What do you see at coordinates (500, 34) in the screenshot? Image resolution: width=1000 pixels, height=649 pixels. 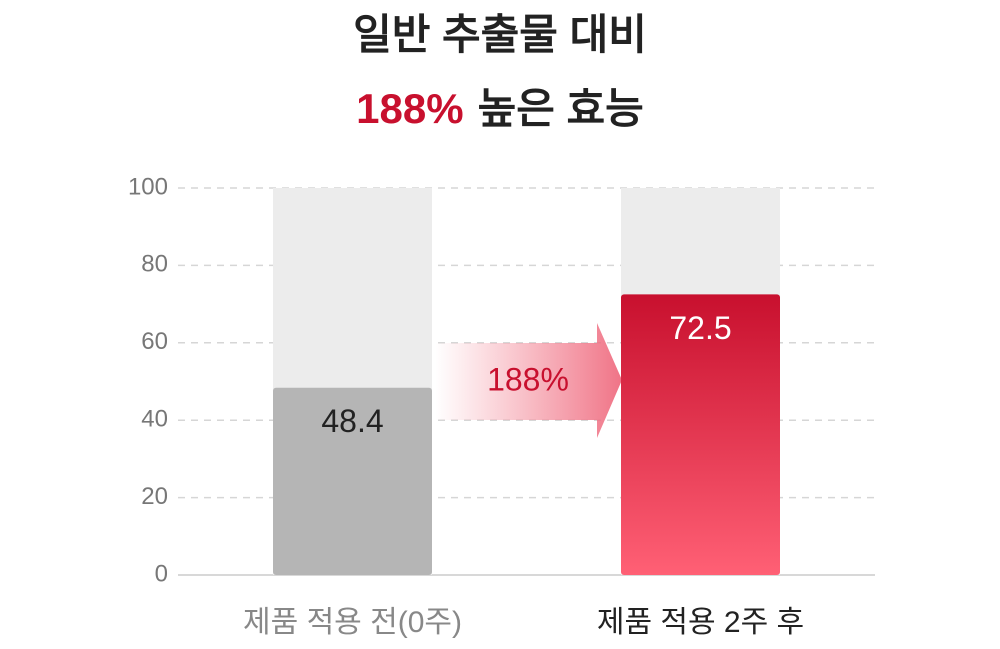 I see `chart-title: 일반 추출물 대비` at bounding box center [500, 34].